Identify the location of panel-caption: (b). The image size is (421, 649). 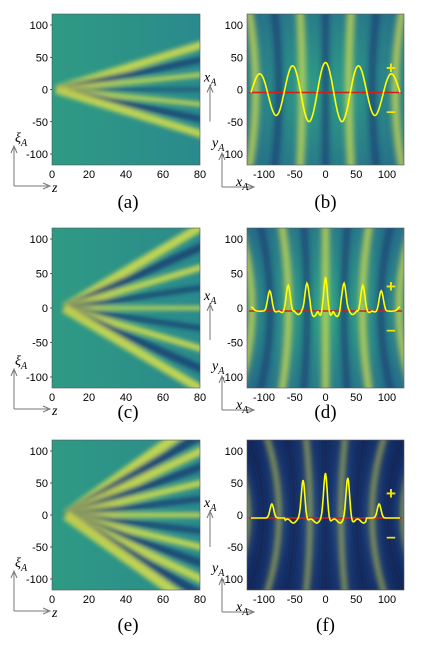
(325, 202).